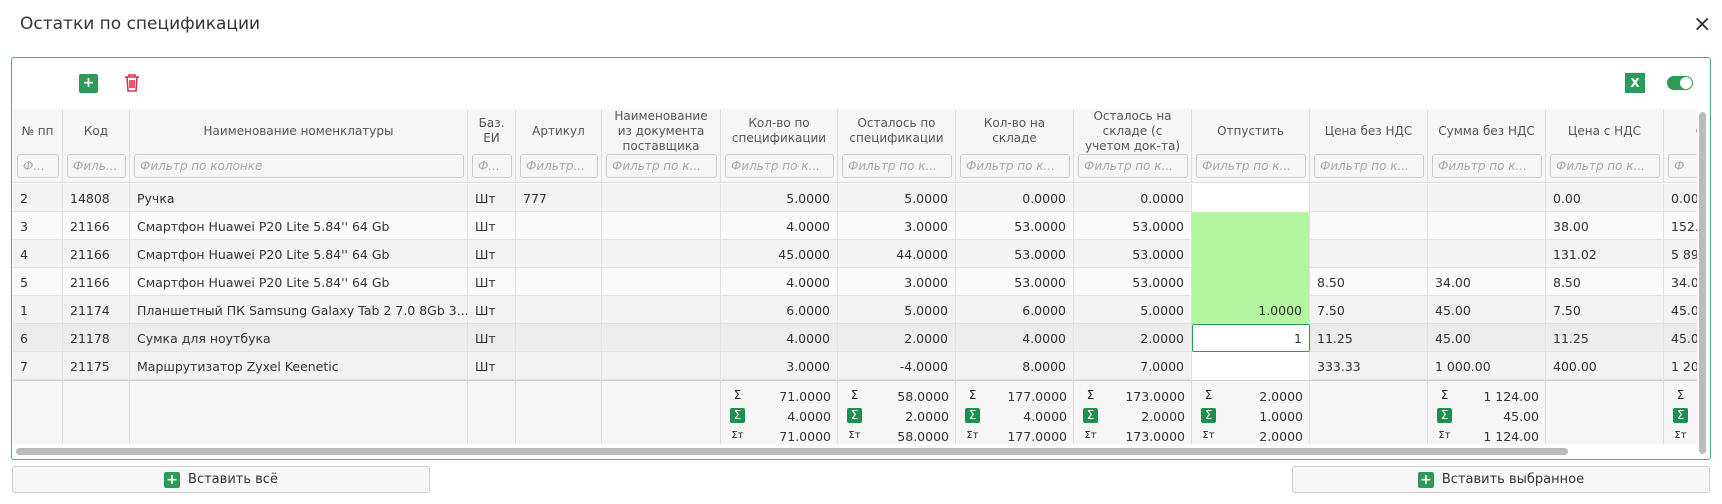 The image size is (1722, 504). I want to click on table-cell: Смартфон Huawei P20 Lite 5.84'' 64 Gb, so click(299, 282).